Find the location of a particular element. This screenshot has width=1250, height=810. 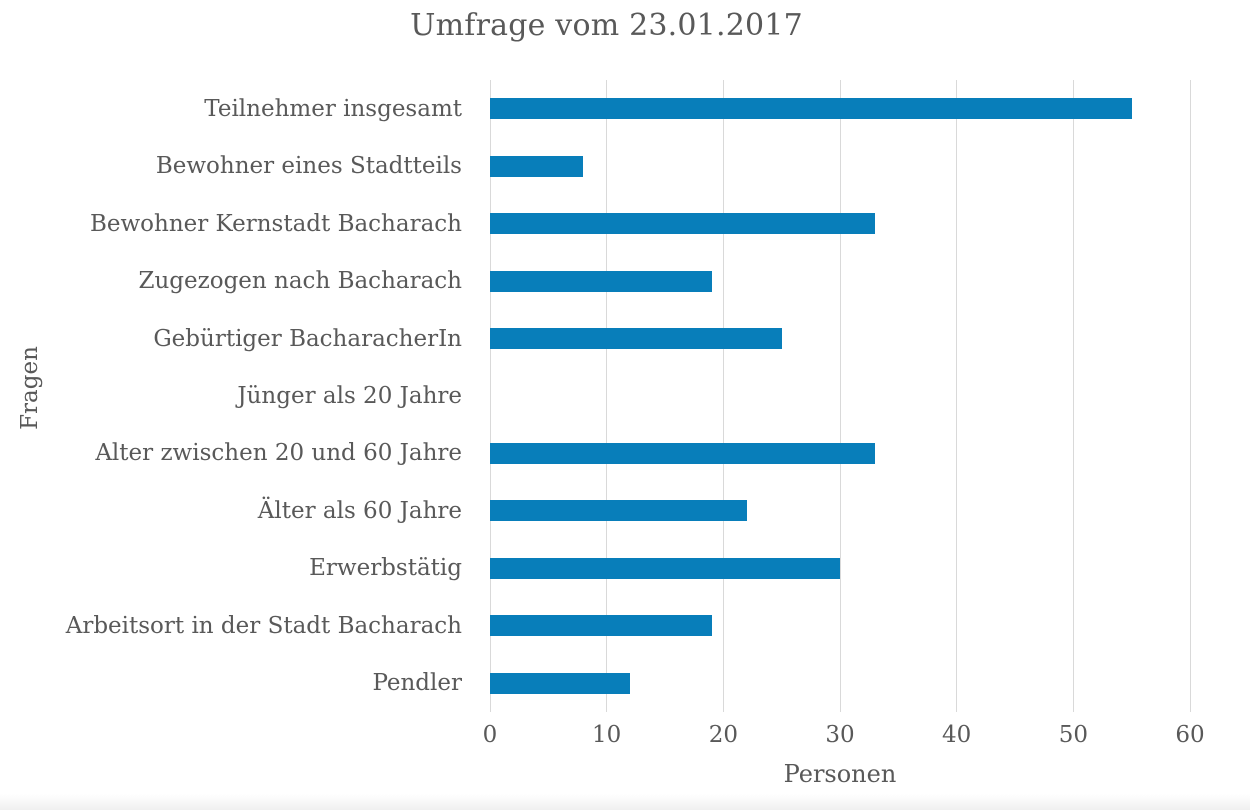

window-bottom-edge is located at coordinates (625, 802).